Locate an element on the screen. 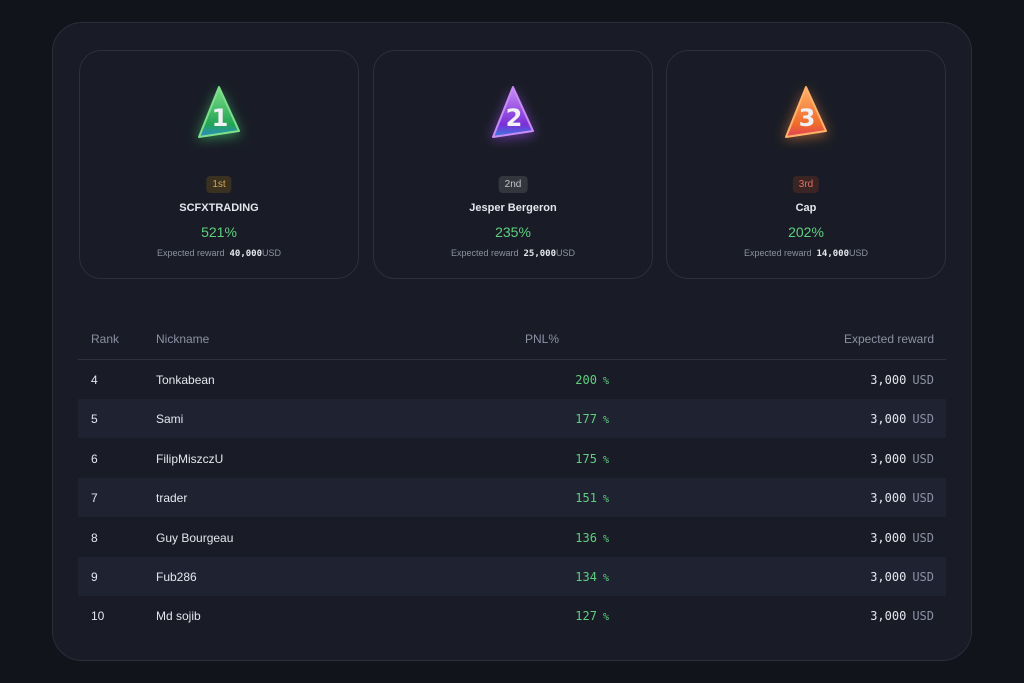  pnl: 127% is located at coordinates (592, 616).